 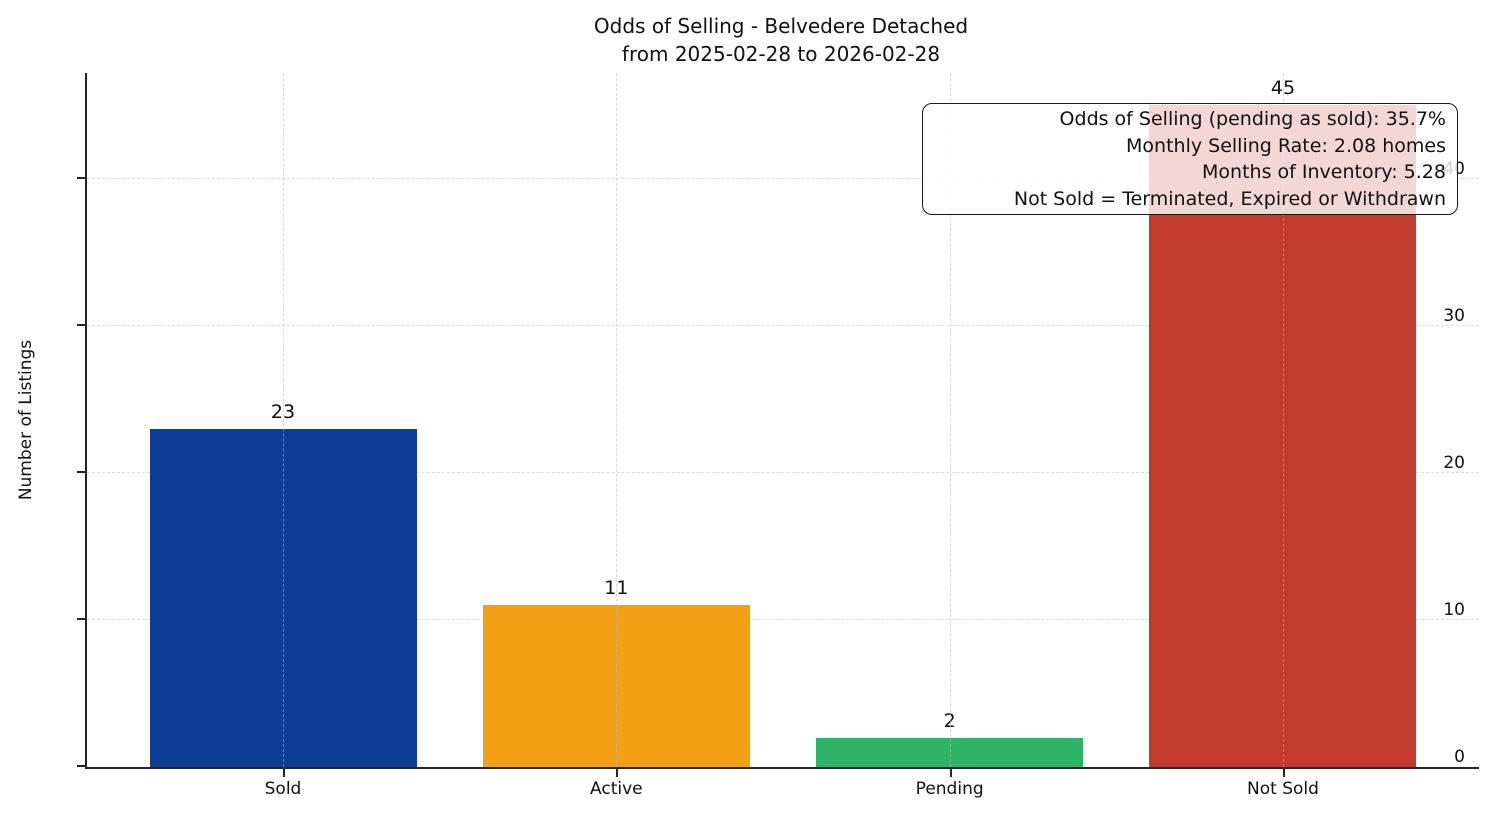 I want to click on y-tick-label: 30, so click(x=1454, y=315).